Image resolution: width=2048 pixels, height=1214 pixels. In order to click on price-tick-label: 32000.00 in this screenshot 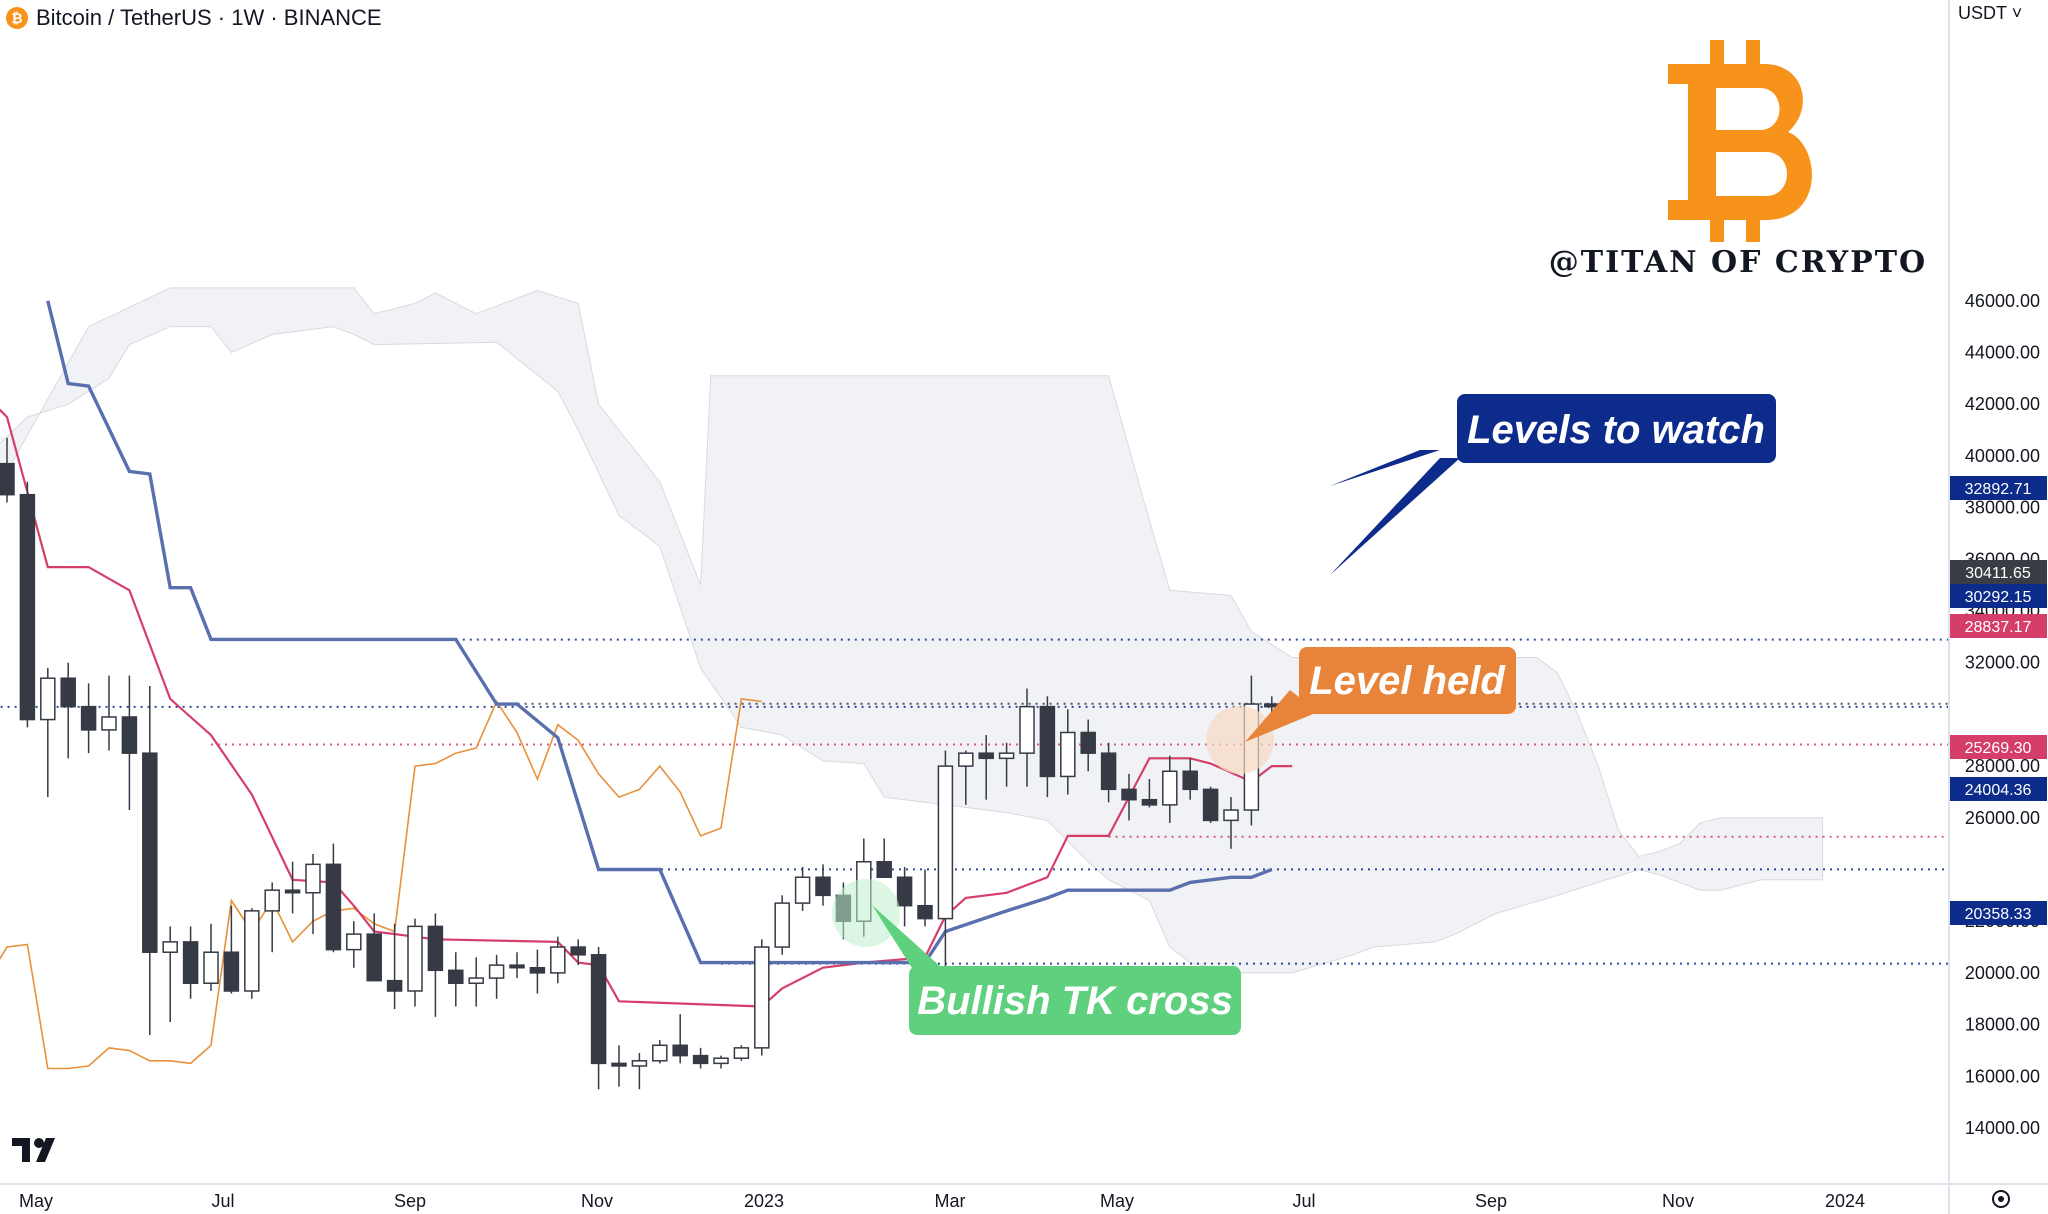, I will do `click(2002, 663)`.